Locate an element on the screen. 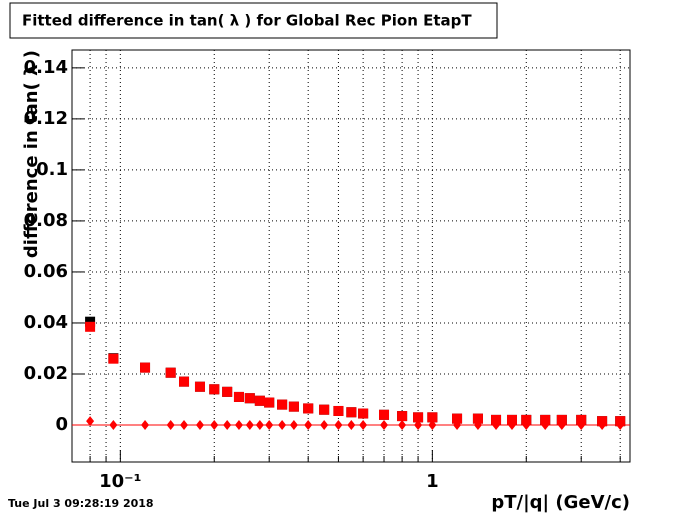 Image resolution: width=700 pixels, height=514 pixels. y-tick-label: 0.1 is located at coordinates (52, 169).